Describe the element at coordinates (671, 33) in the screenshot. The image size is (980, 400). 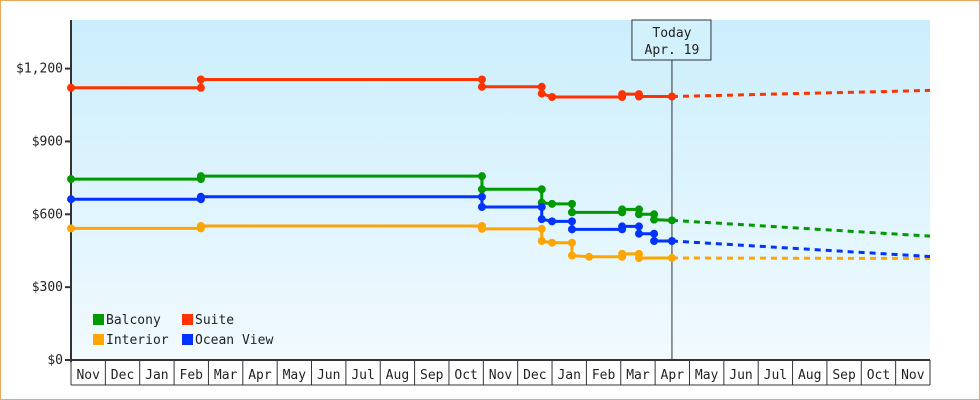
I see `today-label: Today` at that location.